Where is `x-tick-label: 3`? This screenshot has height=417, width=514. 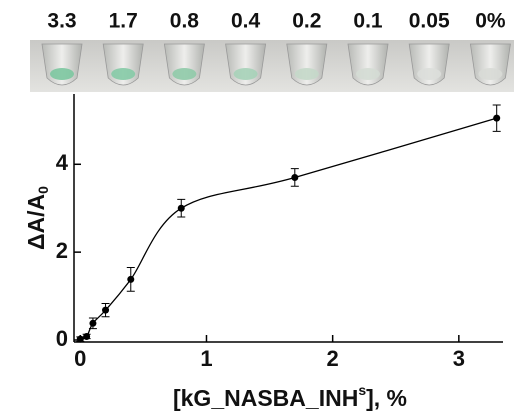 x-tick-label: 3 is located at coordinates (459, 358).